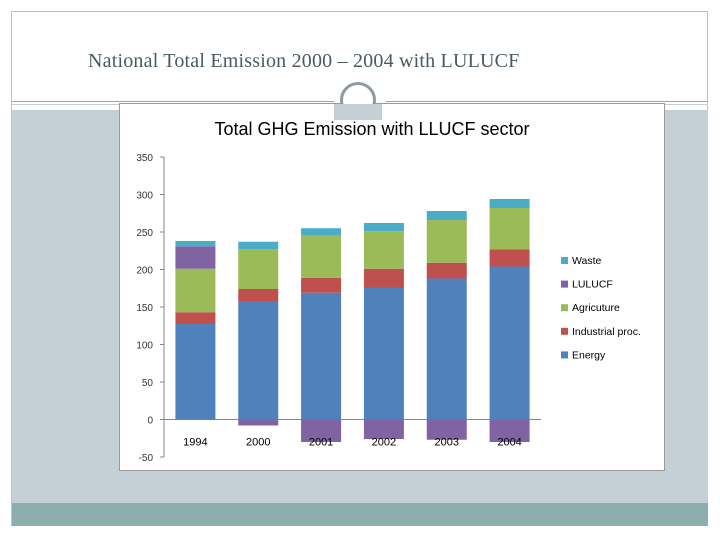 The image size is (720, 540). What do you see at coordinates (446, 429) in the screenshot?
I see `bar-lulucf-2003` at bounding box center [446, 429].